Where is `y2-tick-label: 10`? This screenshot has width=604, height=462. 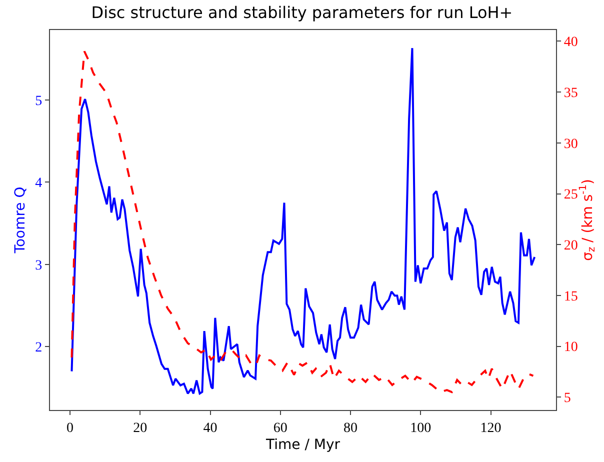 y2-tick-label: 10 is located at coordinates (571, 348).